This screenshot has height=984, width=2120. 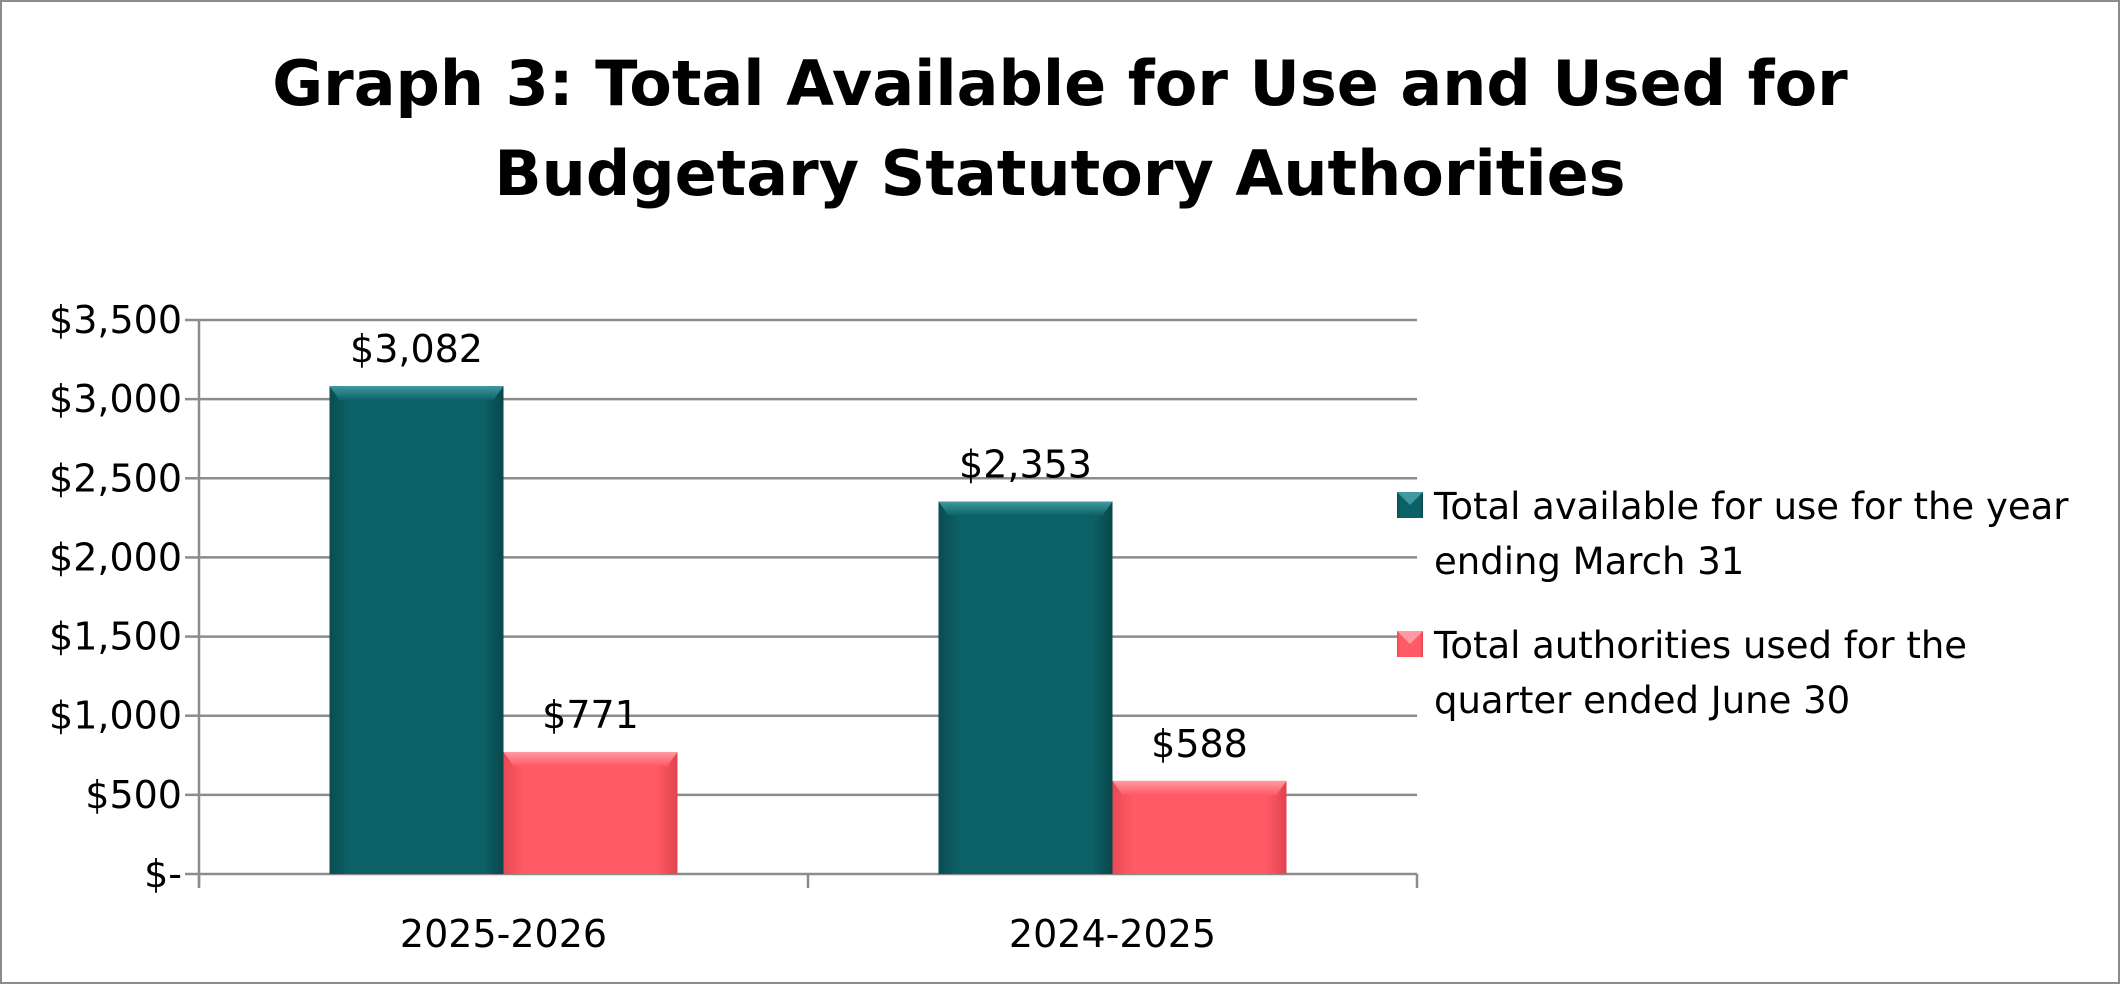 What do you see at coordinates (1589, 561) in the screenshot?
I see `legend-label-available-line-2: ending March 31` at bounding box center [1589, 561].